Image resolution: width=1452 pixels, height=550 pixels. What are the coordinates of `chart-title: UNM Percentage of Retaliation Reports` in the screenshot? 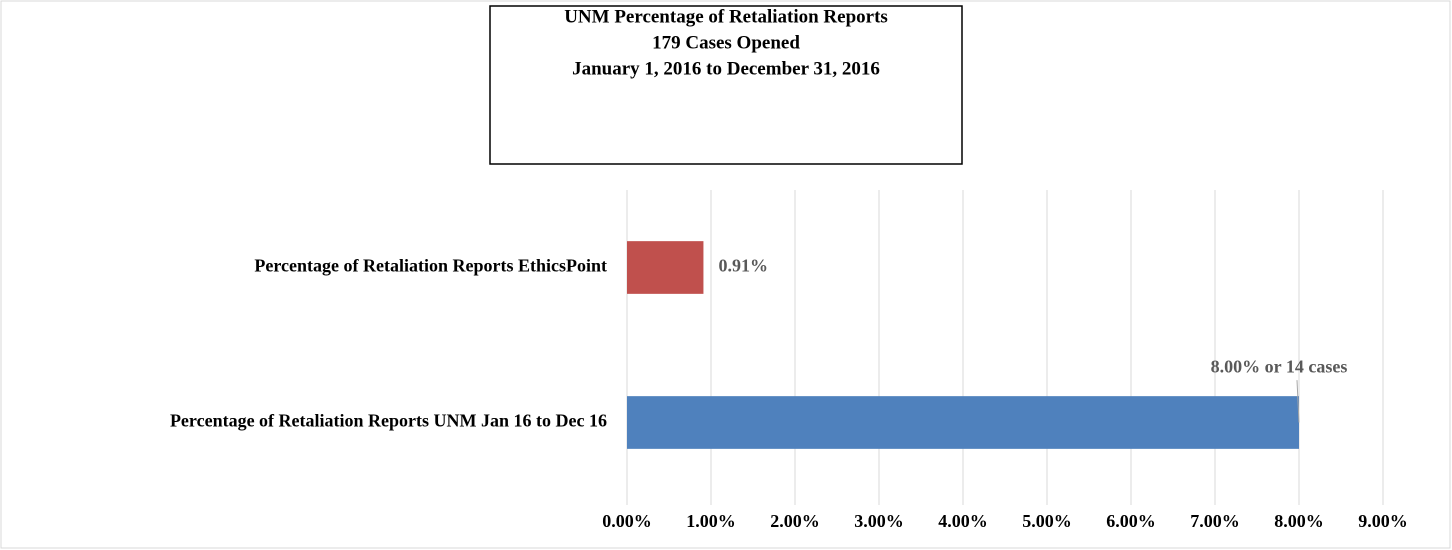 It's located at (726, 16).